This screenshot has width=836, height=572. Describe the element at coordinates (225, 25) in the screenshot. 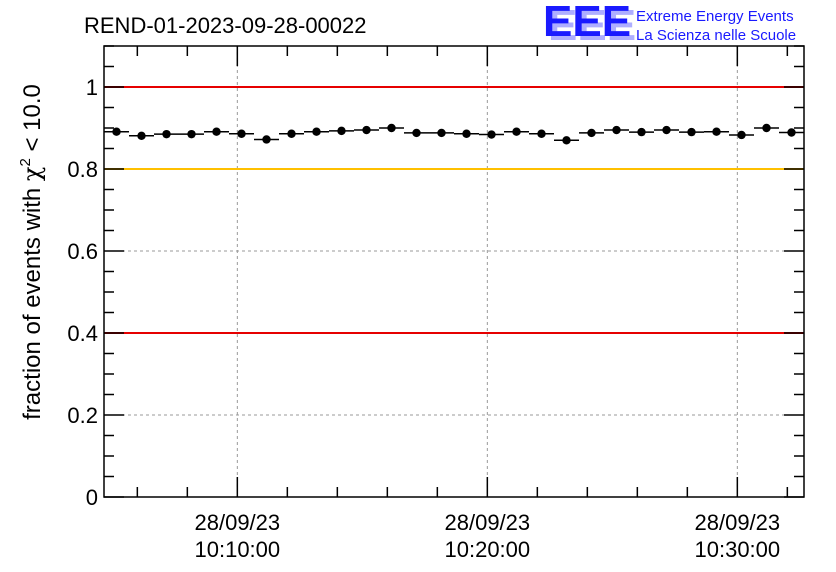

I see `chart-title: REND-01-2023-09-28-00022` at that location.